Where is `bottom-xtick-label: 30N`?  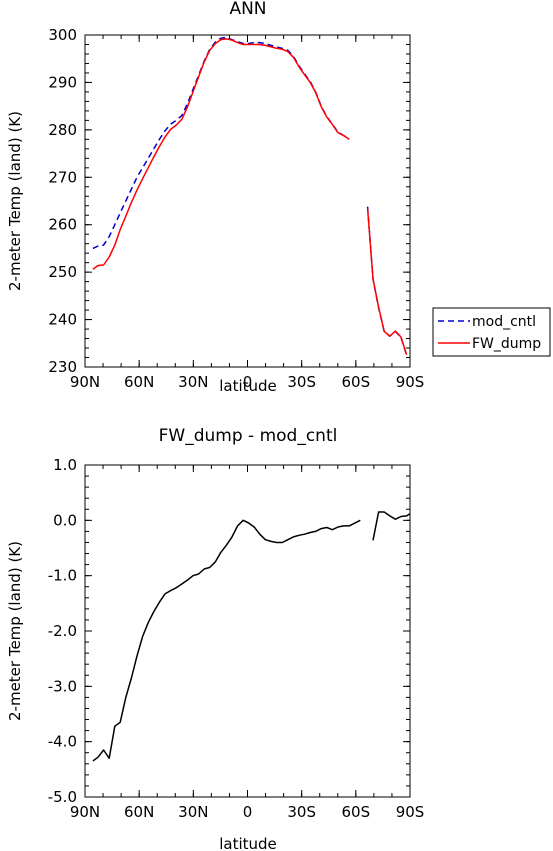 bottom-xtick-label: 30N is located at coordinates (193, 812).